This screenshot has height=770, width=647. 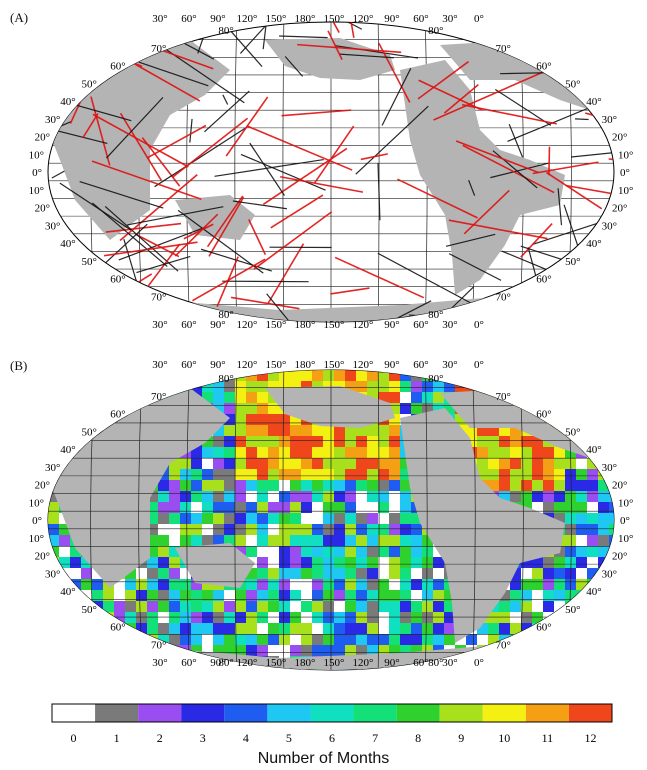 I want to click on colorbar-tick-label: 0, so click(x=74, y=738).